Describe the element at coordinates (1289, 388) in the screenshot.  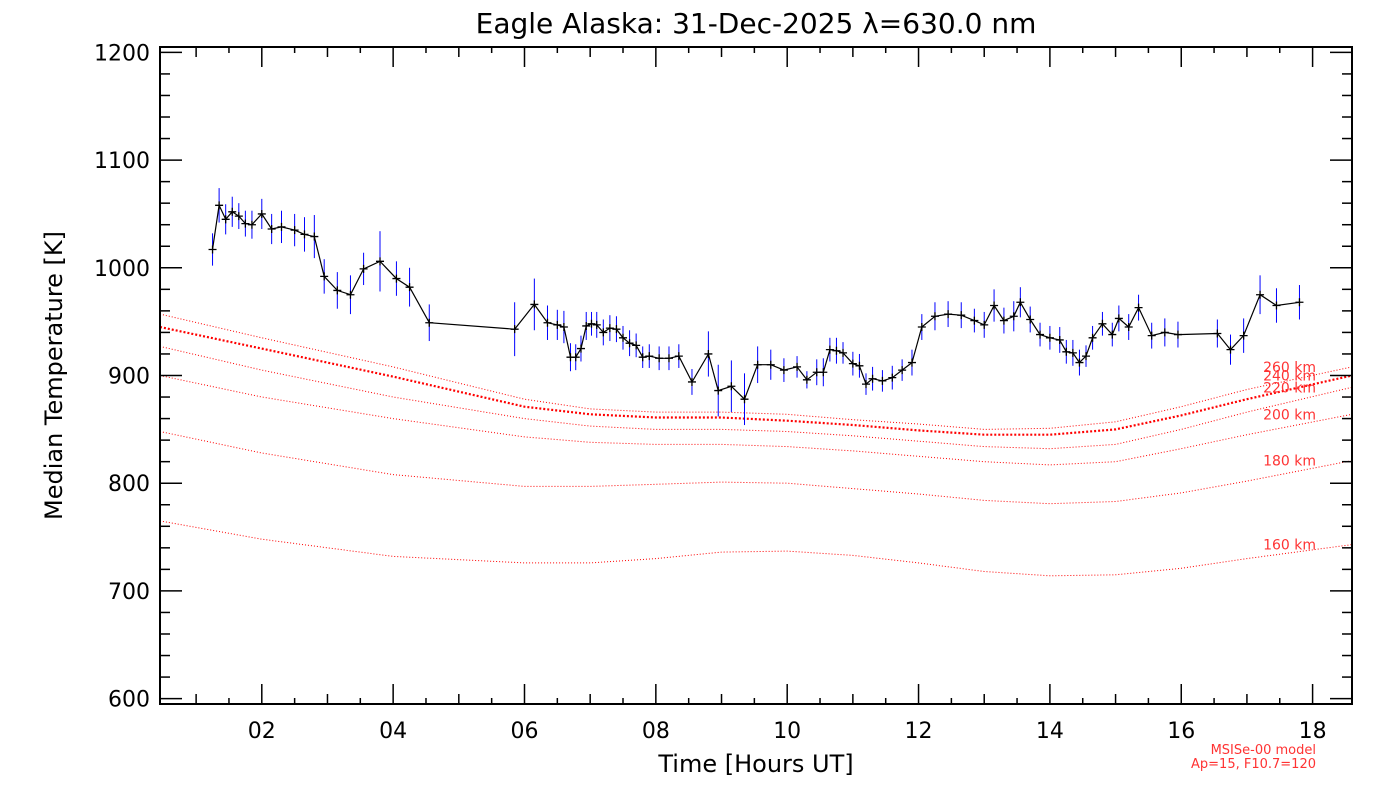
I see `model-label-3: 220 km` at that location.